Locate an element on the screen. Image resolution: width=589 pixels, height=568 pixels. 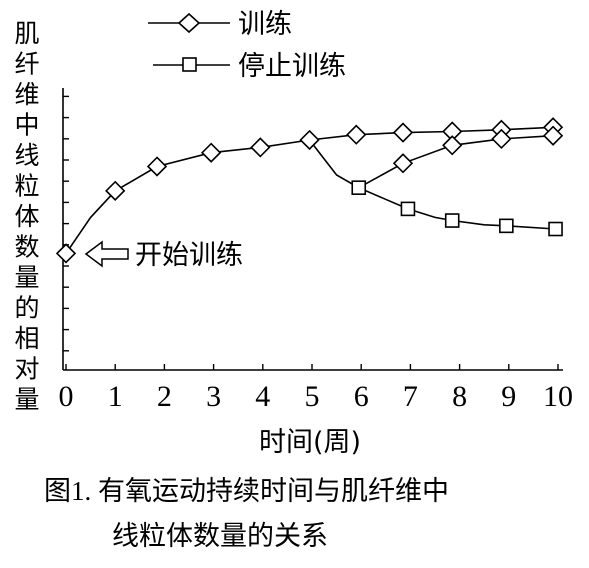
caption-line-2: 线粒体数量的关系 is located at coordinates (220, 536).